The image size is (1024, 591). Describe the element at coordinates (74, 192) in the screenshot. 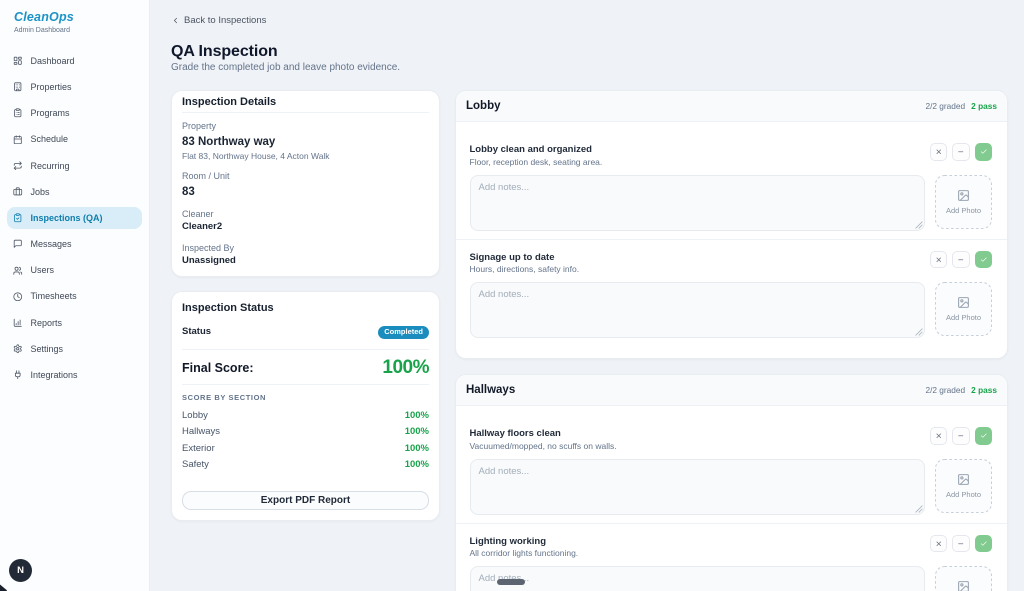

I see `sidebar-item-jobs: Jobs` at that location.